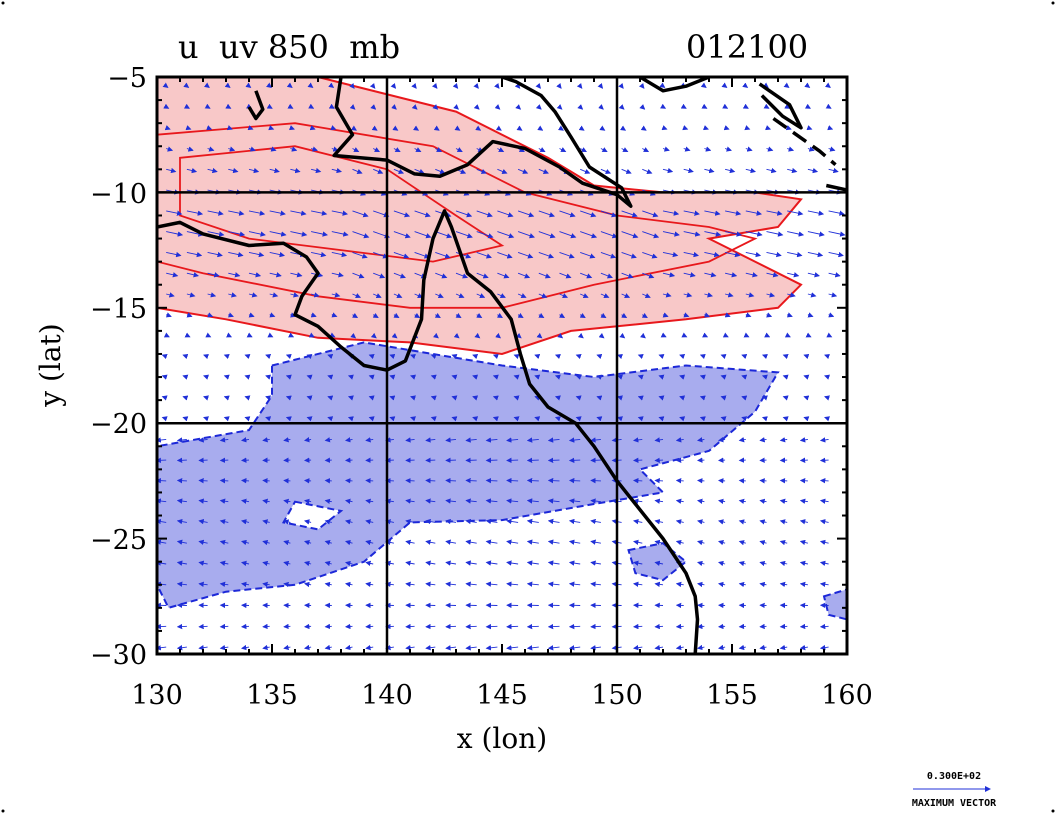  What do you see at coordinates (118, 367) in the screenshot?
I see `y-tick-labels: −5 −10 −15 −20 −25 −30` at bounding box center [118, 367].